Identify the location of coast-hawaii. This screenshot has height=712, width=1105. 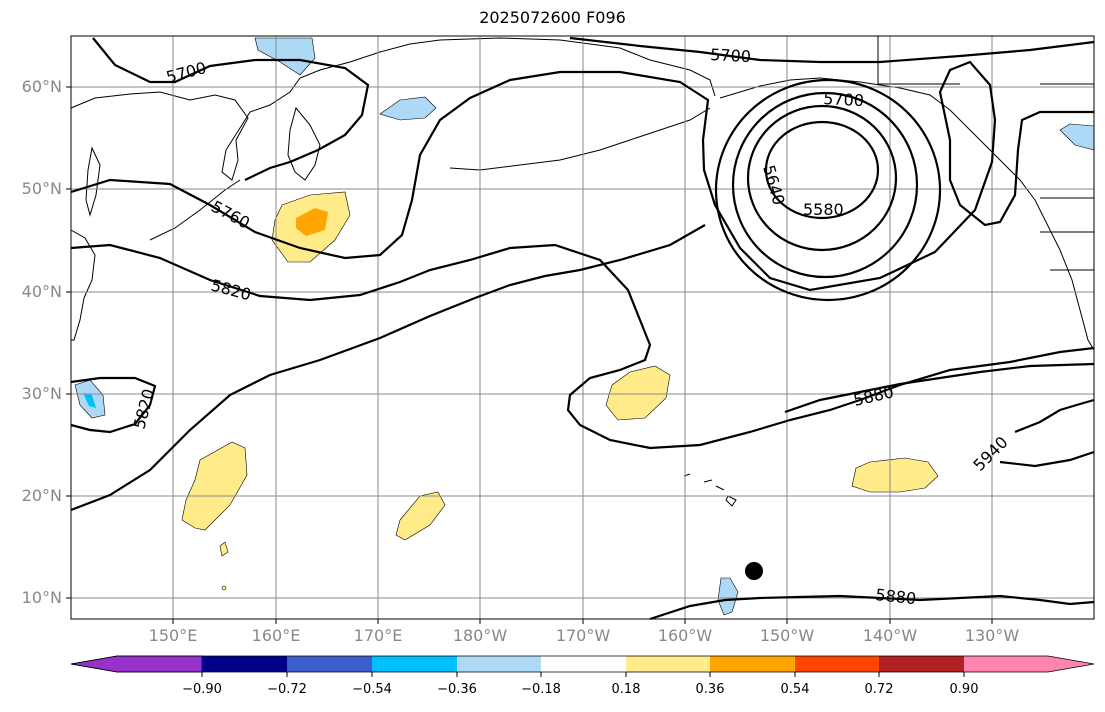
(710, 490).